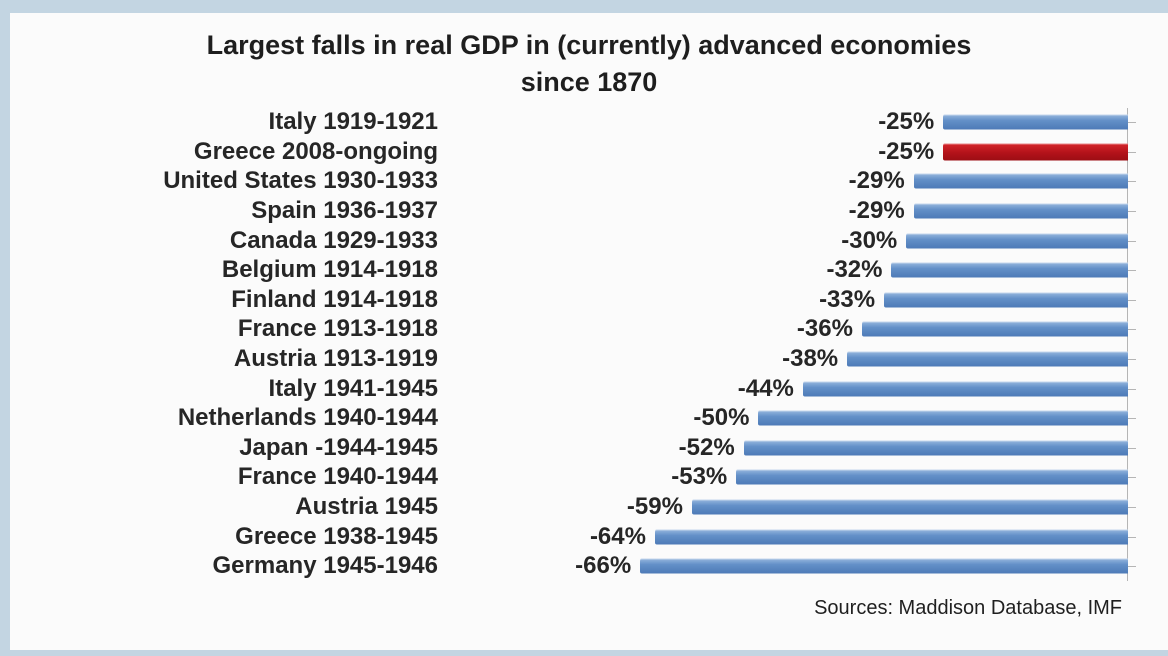 Image resolution: width=1168 pixels, height=656 pixels. Describe the element at coordinates (300, 181) in the screenshot. I see `category-label: United States 1930-1933` at that location.